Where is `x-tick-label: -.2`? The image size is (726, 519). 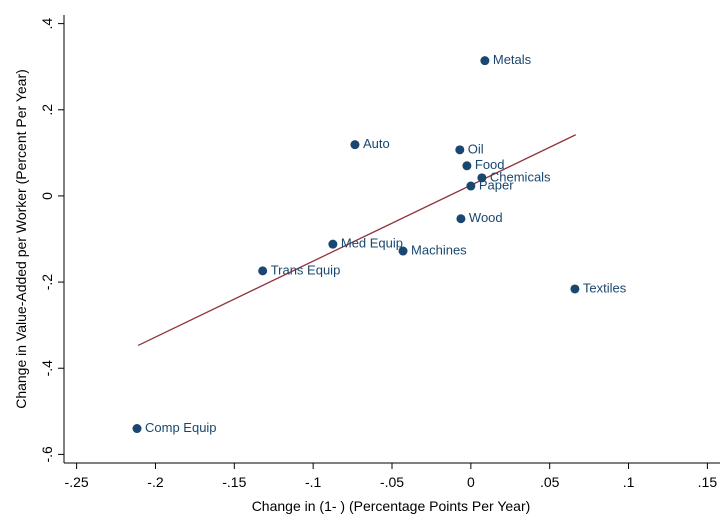 x-tick-label: -.2 is located at coordinates (155, 482).